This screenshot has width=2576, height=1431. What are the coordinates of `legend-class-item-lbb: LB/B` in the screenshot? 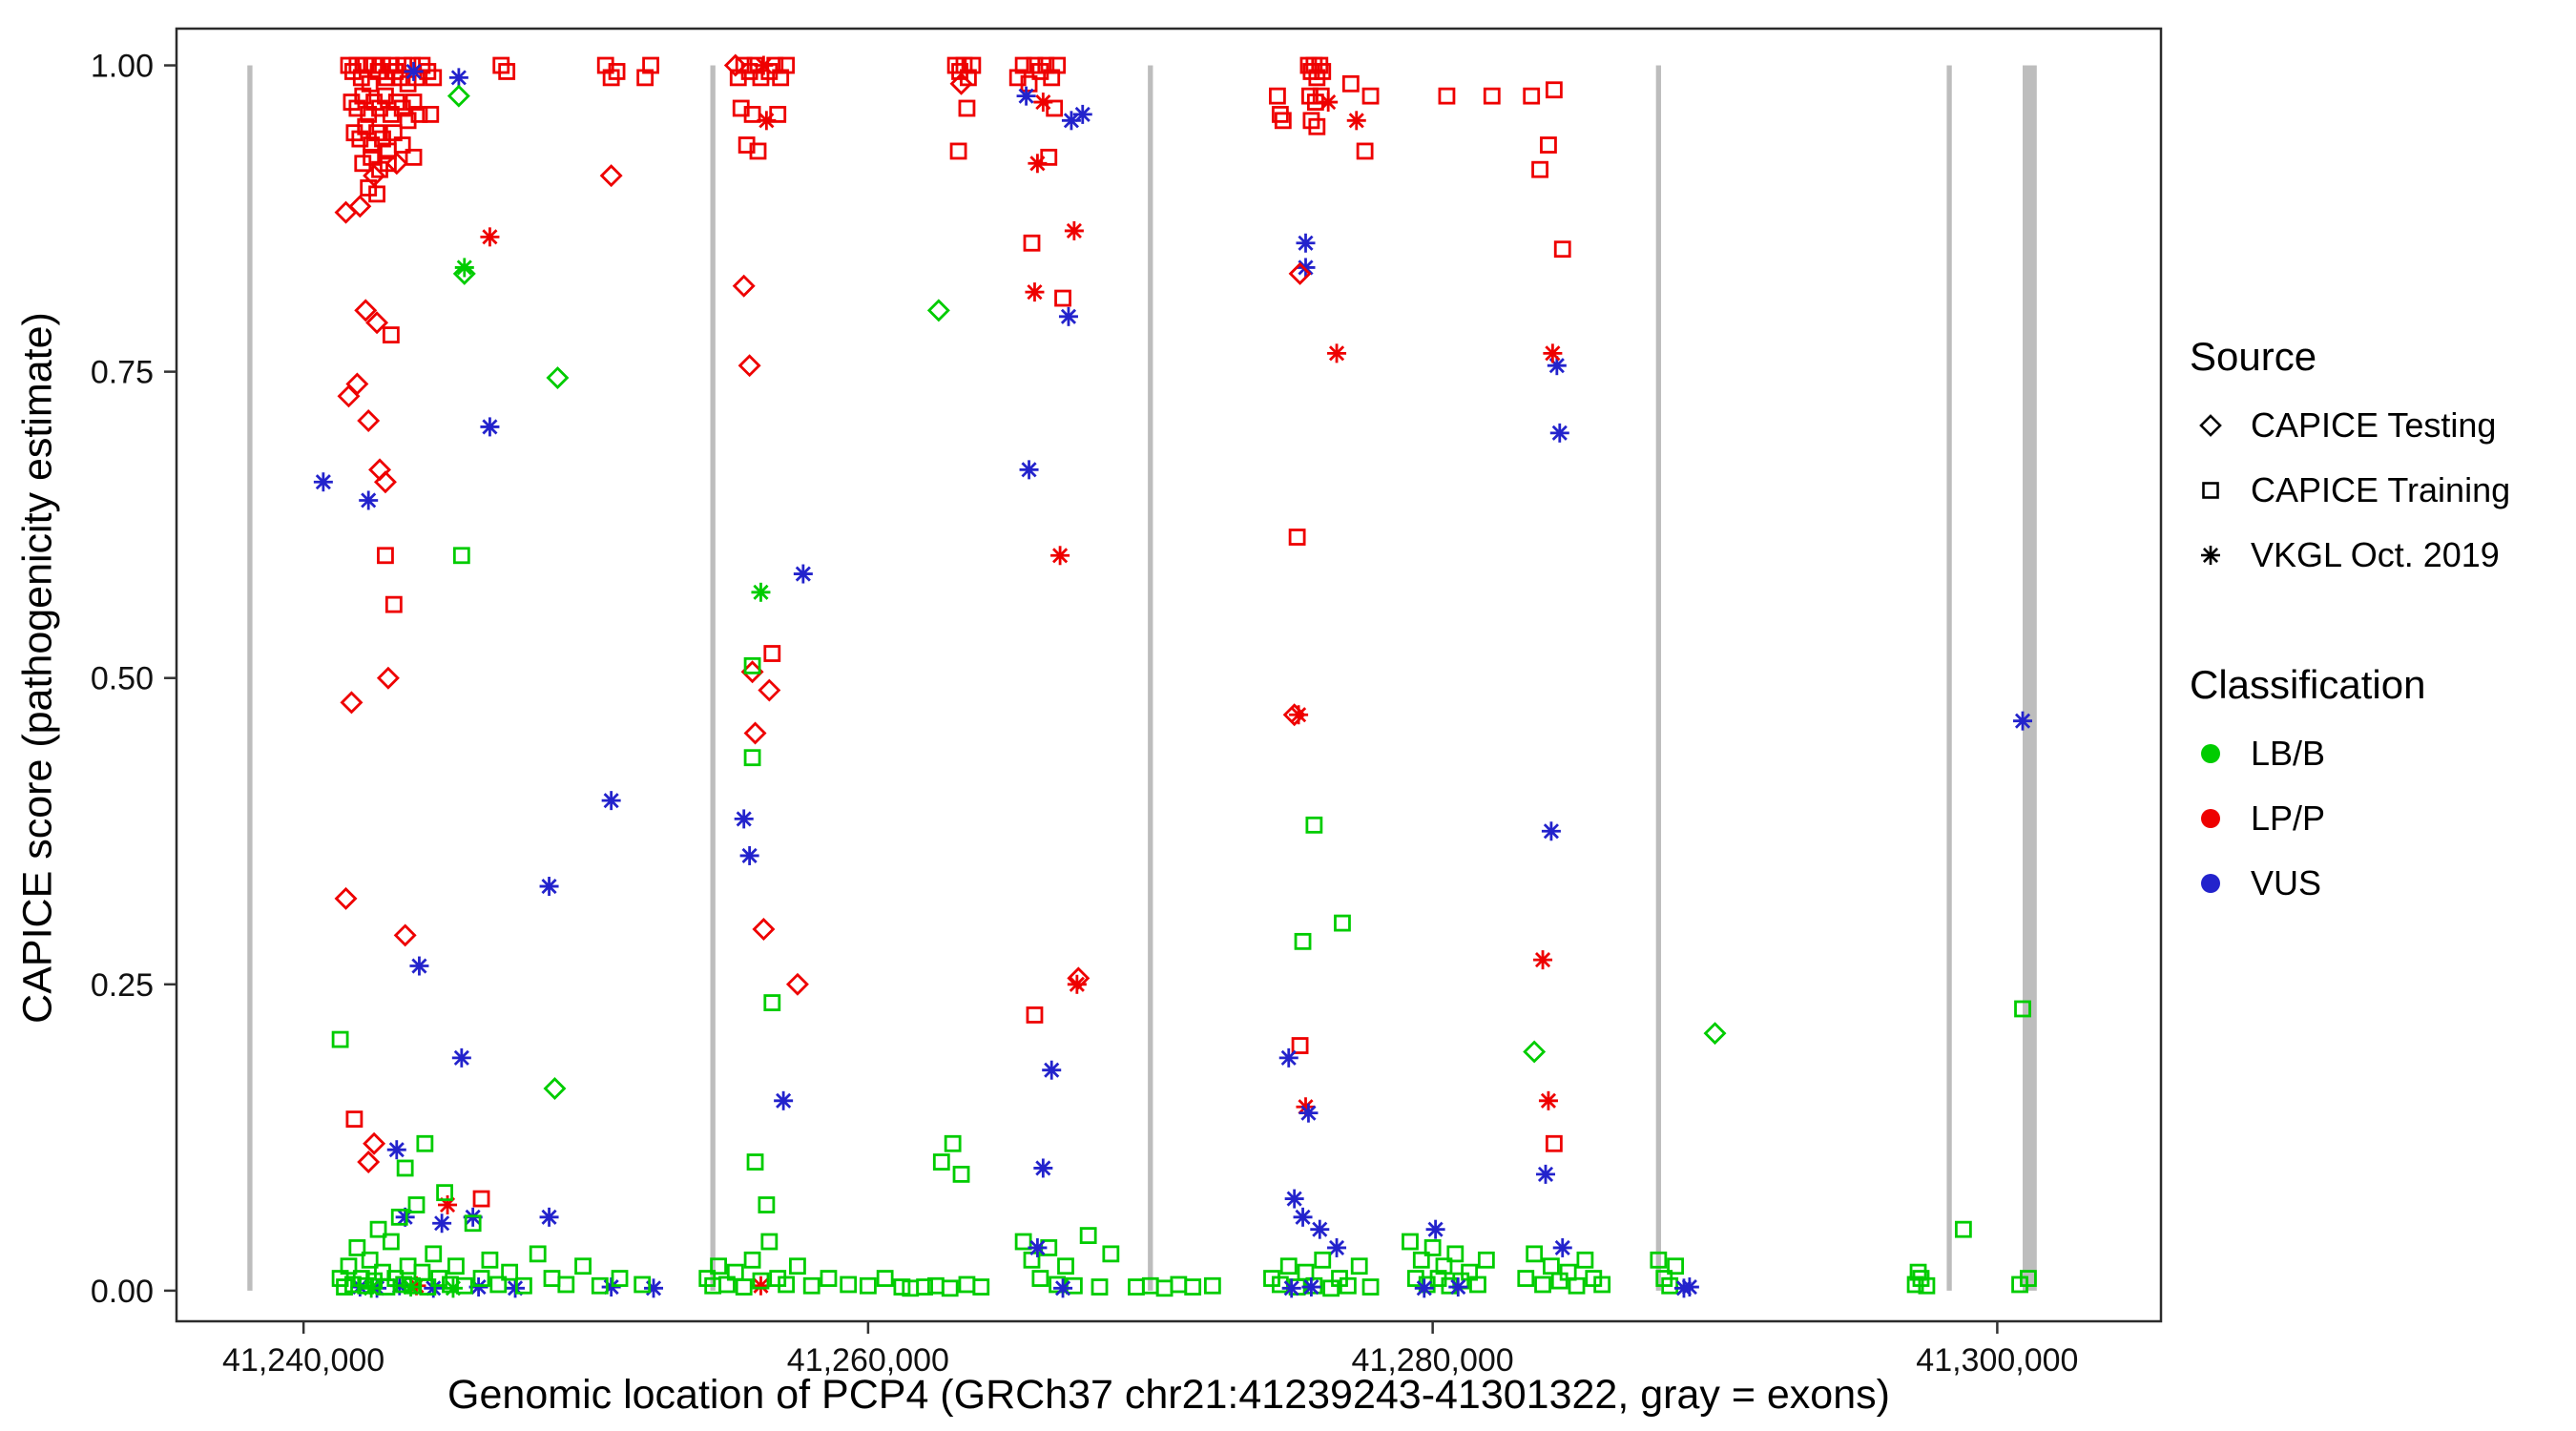 It's located at (2380, 754).